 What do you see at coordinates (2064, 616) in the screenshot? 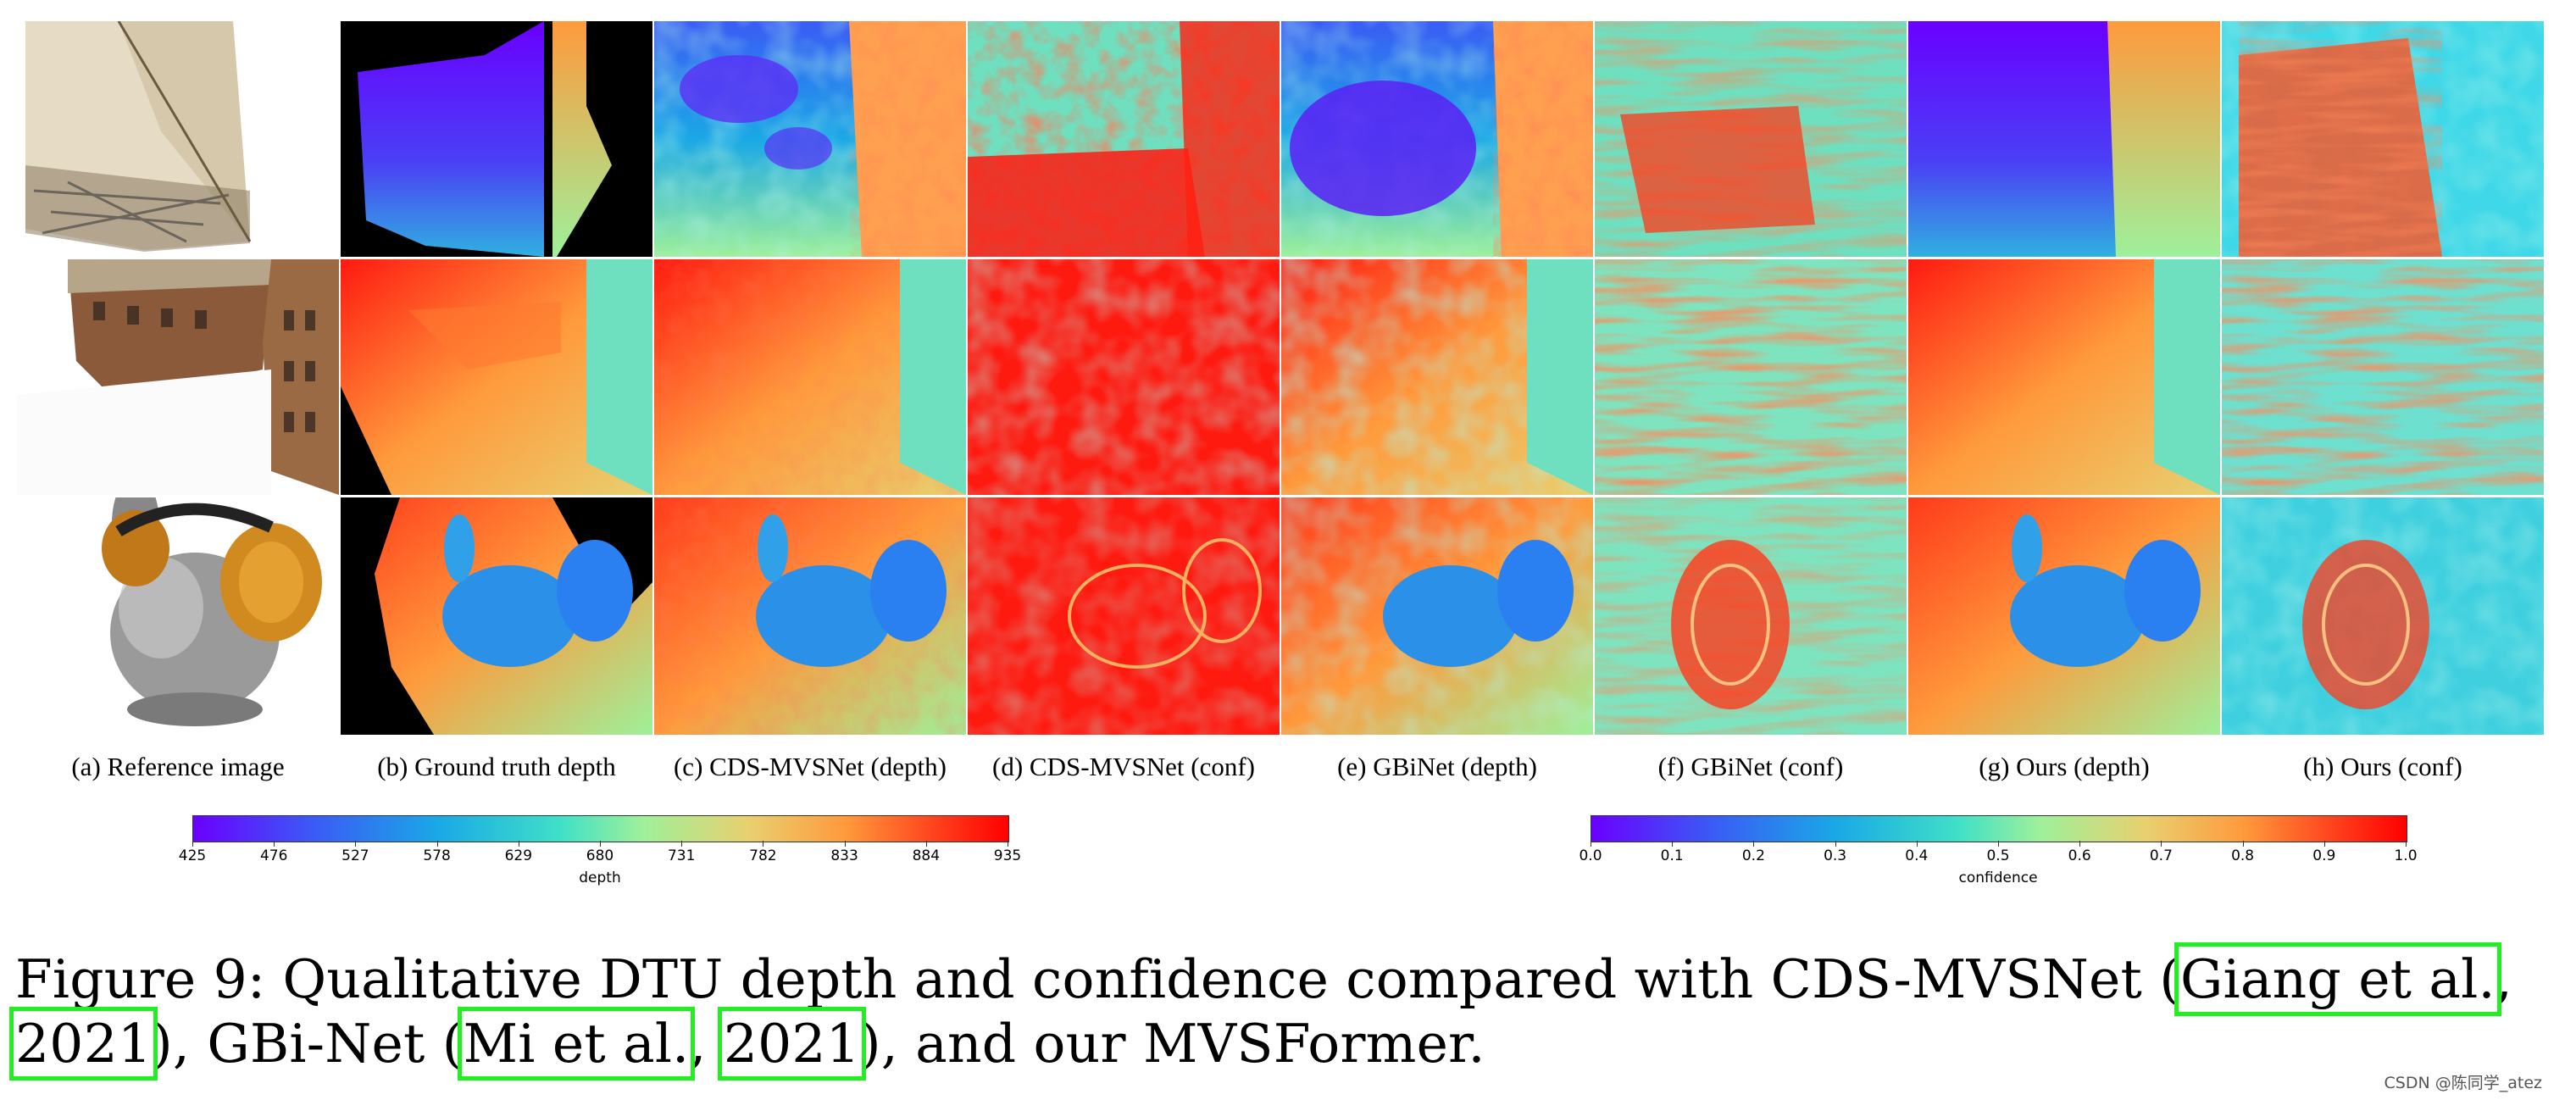
I see `ours-depth-row3` at bounding box center [2064, 616].